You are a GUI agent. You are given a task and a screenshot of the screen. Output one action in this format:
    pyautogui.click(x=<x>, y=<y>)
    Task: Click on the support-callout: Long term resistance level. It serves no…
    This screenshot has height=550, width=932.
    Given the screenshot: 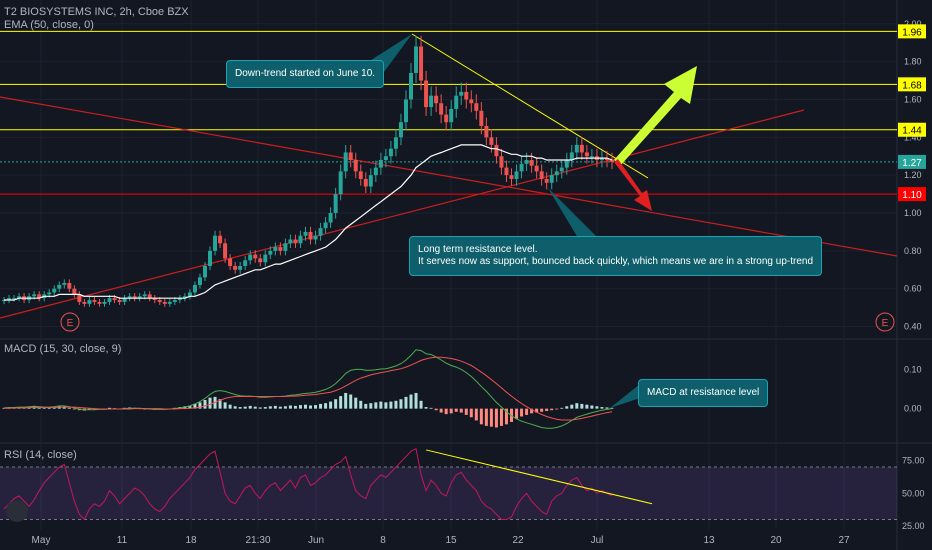 What is the action you would take?
    pyautogui.click(x=616, y=256)
    